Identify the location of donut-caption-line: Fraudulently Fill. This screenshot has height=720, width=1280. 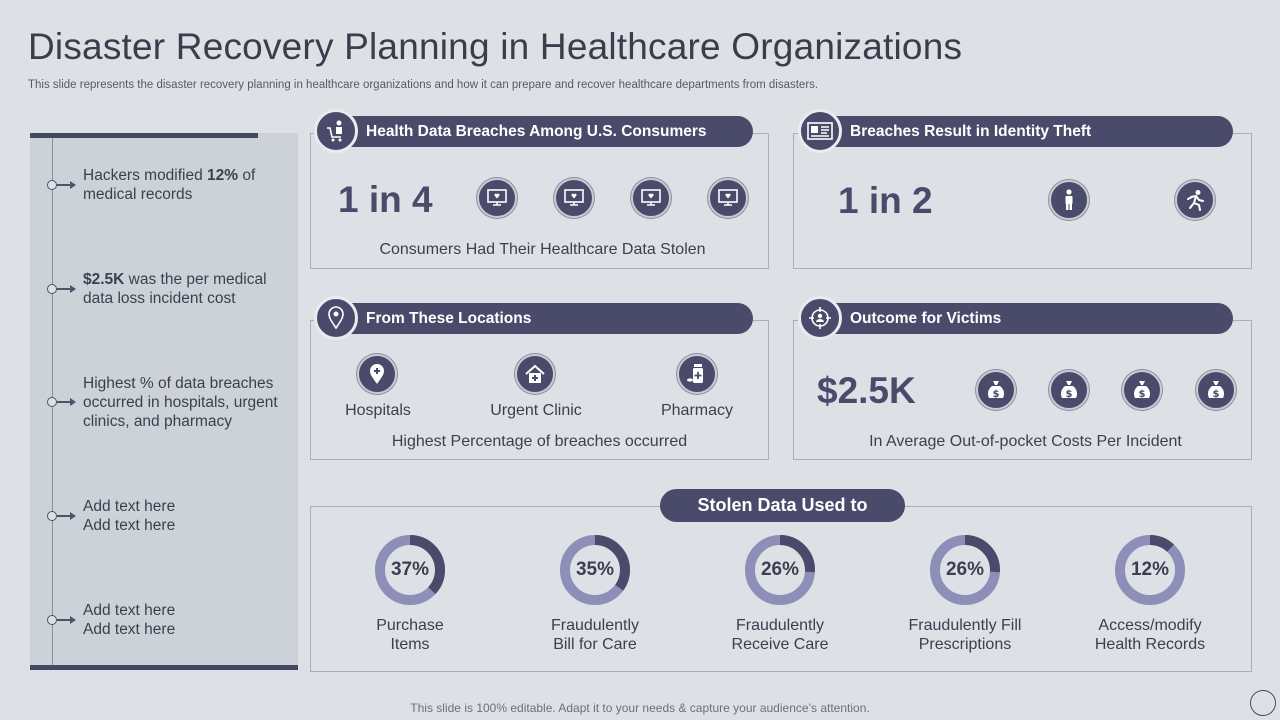
(965, 625).